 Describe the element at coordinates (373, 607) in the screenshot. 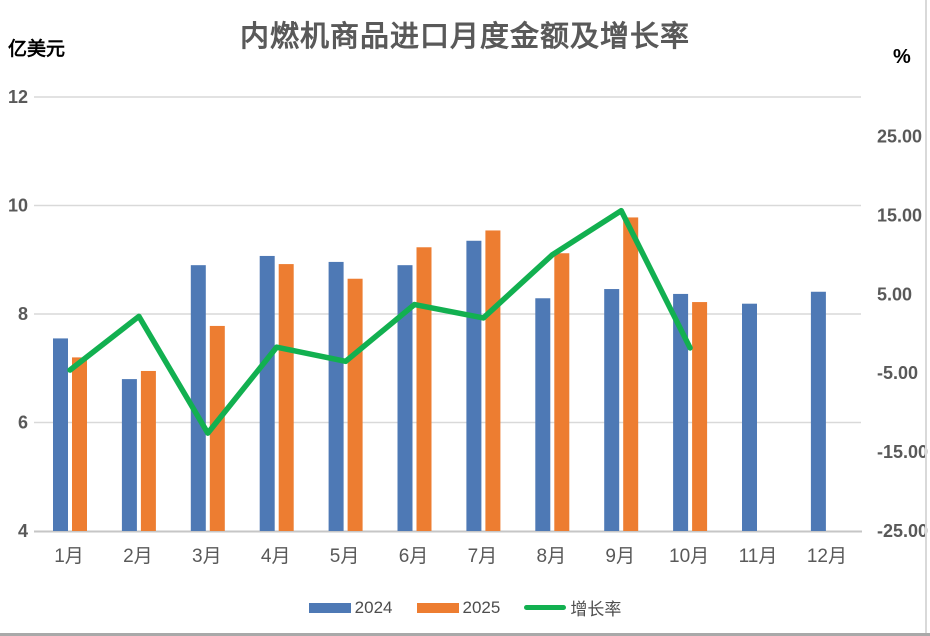

I see `legend-label-2024: 2024` at that location.